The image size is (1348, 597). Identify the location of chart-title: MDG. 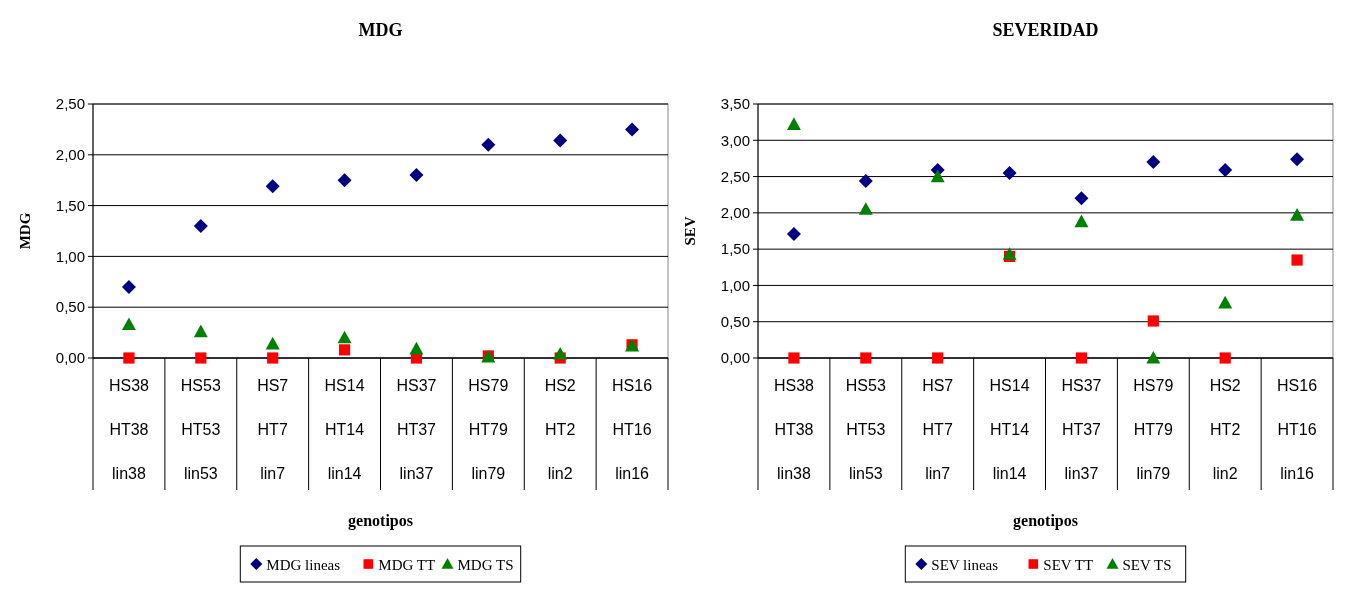
(380, 30).